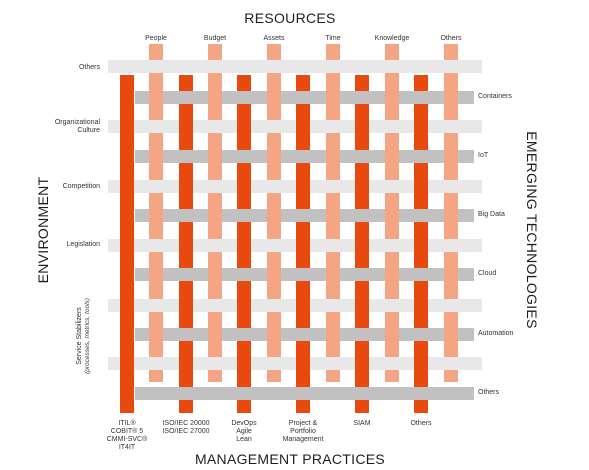 Image resolution: width=589 pixels, height=470 pixels. Describe the element at coordinates (483, 155) in the screenshot. I see `technology-label-iot: IoT` at that location.